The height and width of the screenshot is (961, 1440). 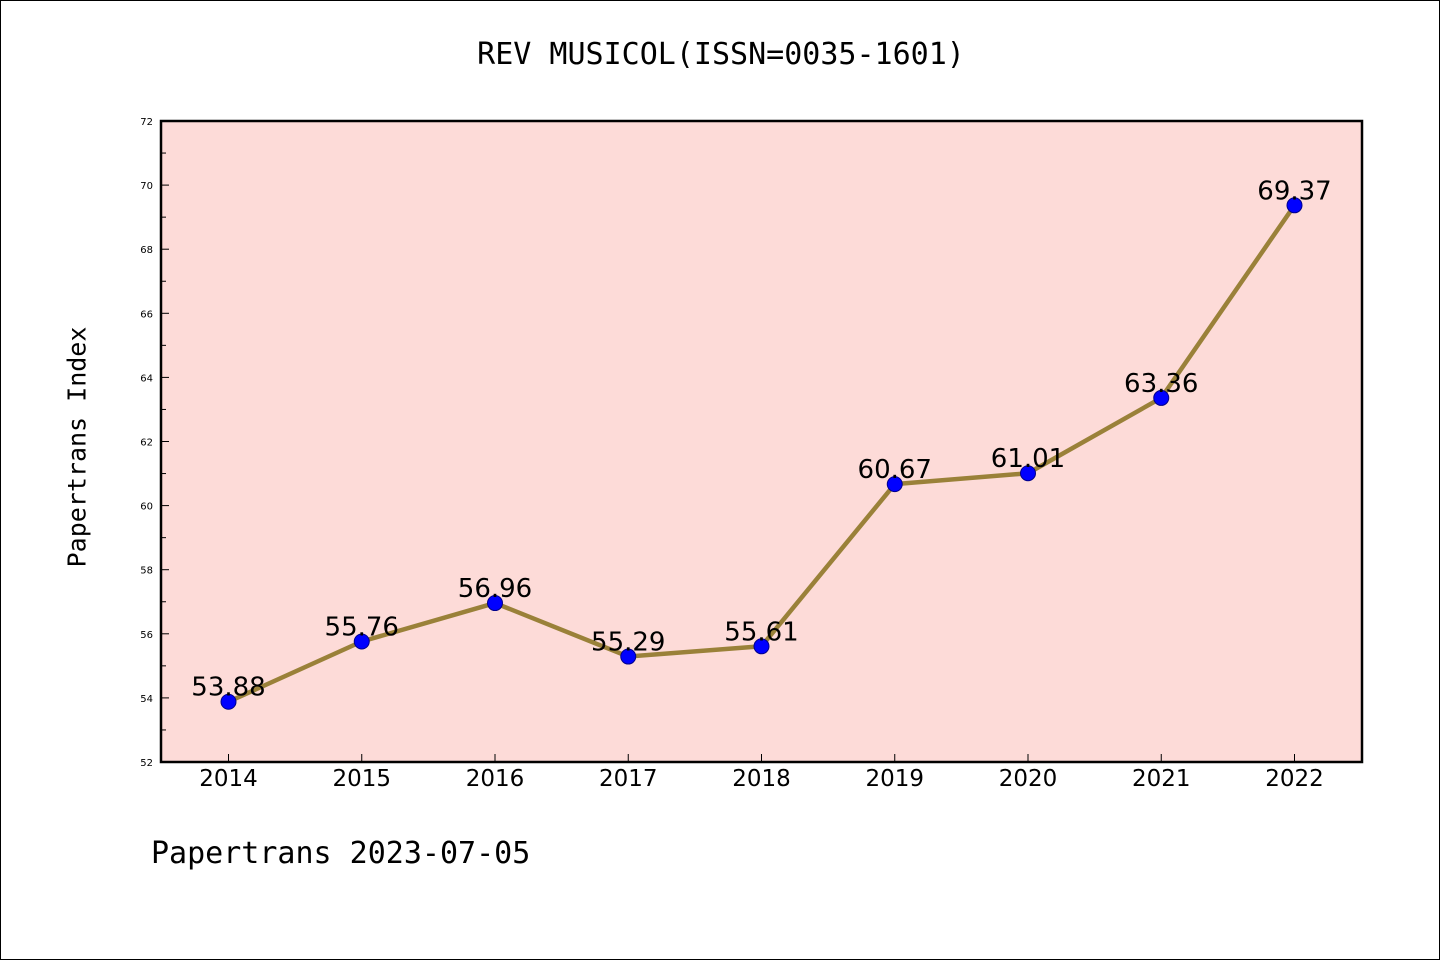 What do you see at coordinates (495, 589) in the screenshot?
I see `data-label: 56.96` at bounding box center [495, 589].